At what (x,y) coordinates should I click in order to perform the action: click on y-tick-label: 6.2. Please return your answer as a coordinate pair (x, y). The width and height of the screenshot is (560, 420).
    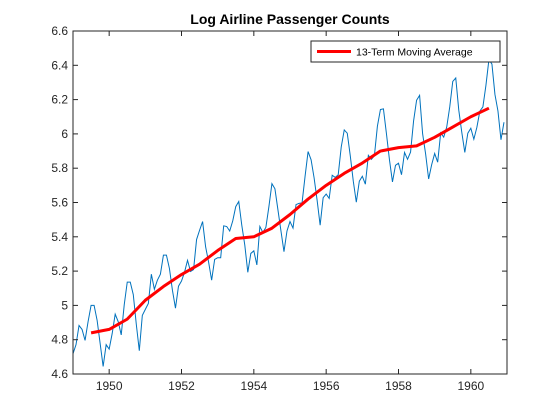
    Looking at the image, I should click on (59, 100).